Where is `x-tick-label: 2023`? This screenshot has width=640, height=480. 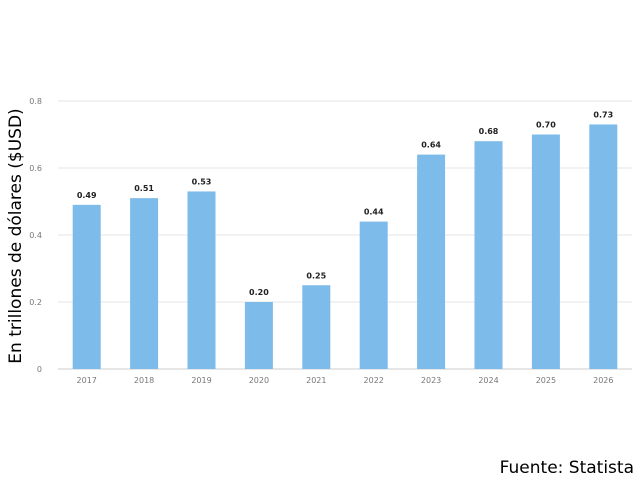
x-tick-label: 2023 is located at coordinates (431, 380).